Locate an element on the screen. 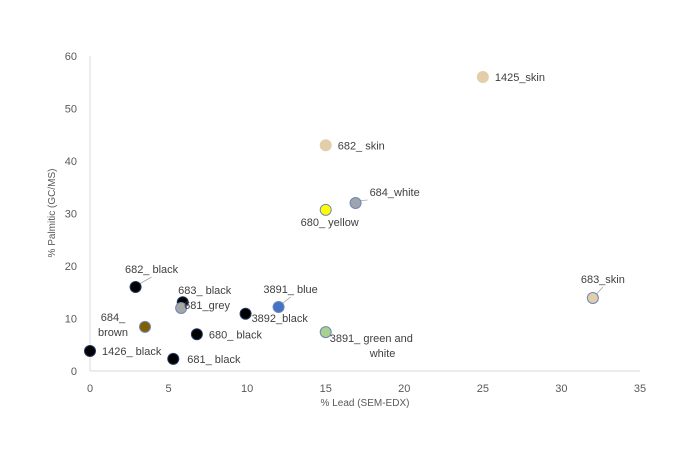  y-tick-label: 20 is located at coordinates (71, 267).